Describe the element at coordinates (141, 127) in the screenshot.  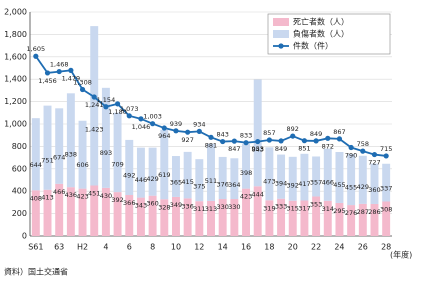
I see `data-label: 1,046` at that location.